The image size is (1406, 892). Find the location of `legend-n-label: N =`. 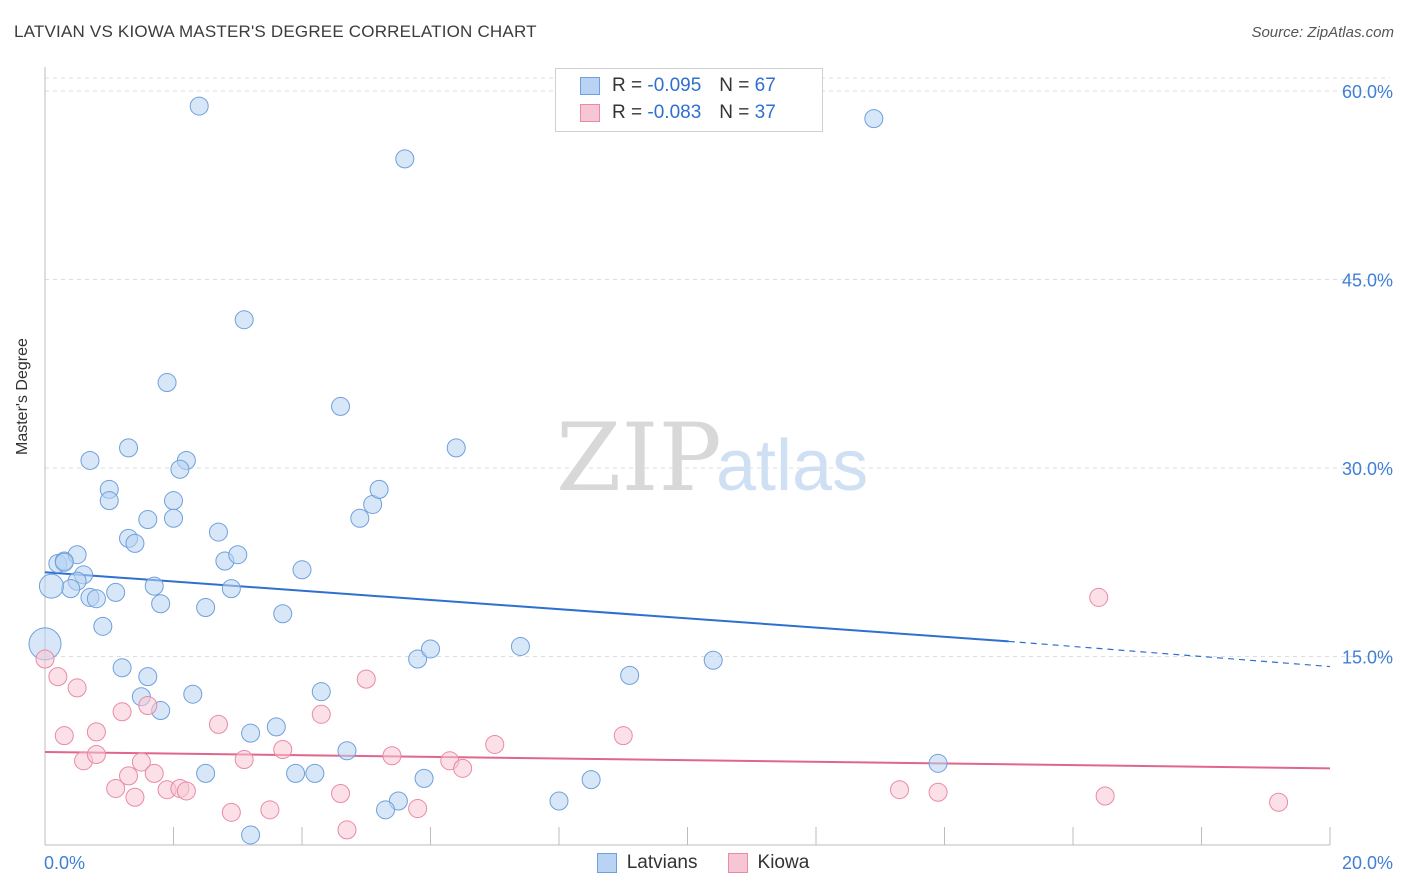

legend-n-label: N = is located at coordinates (734, 112).